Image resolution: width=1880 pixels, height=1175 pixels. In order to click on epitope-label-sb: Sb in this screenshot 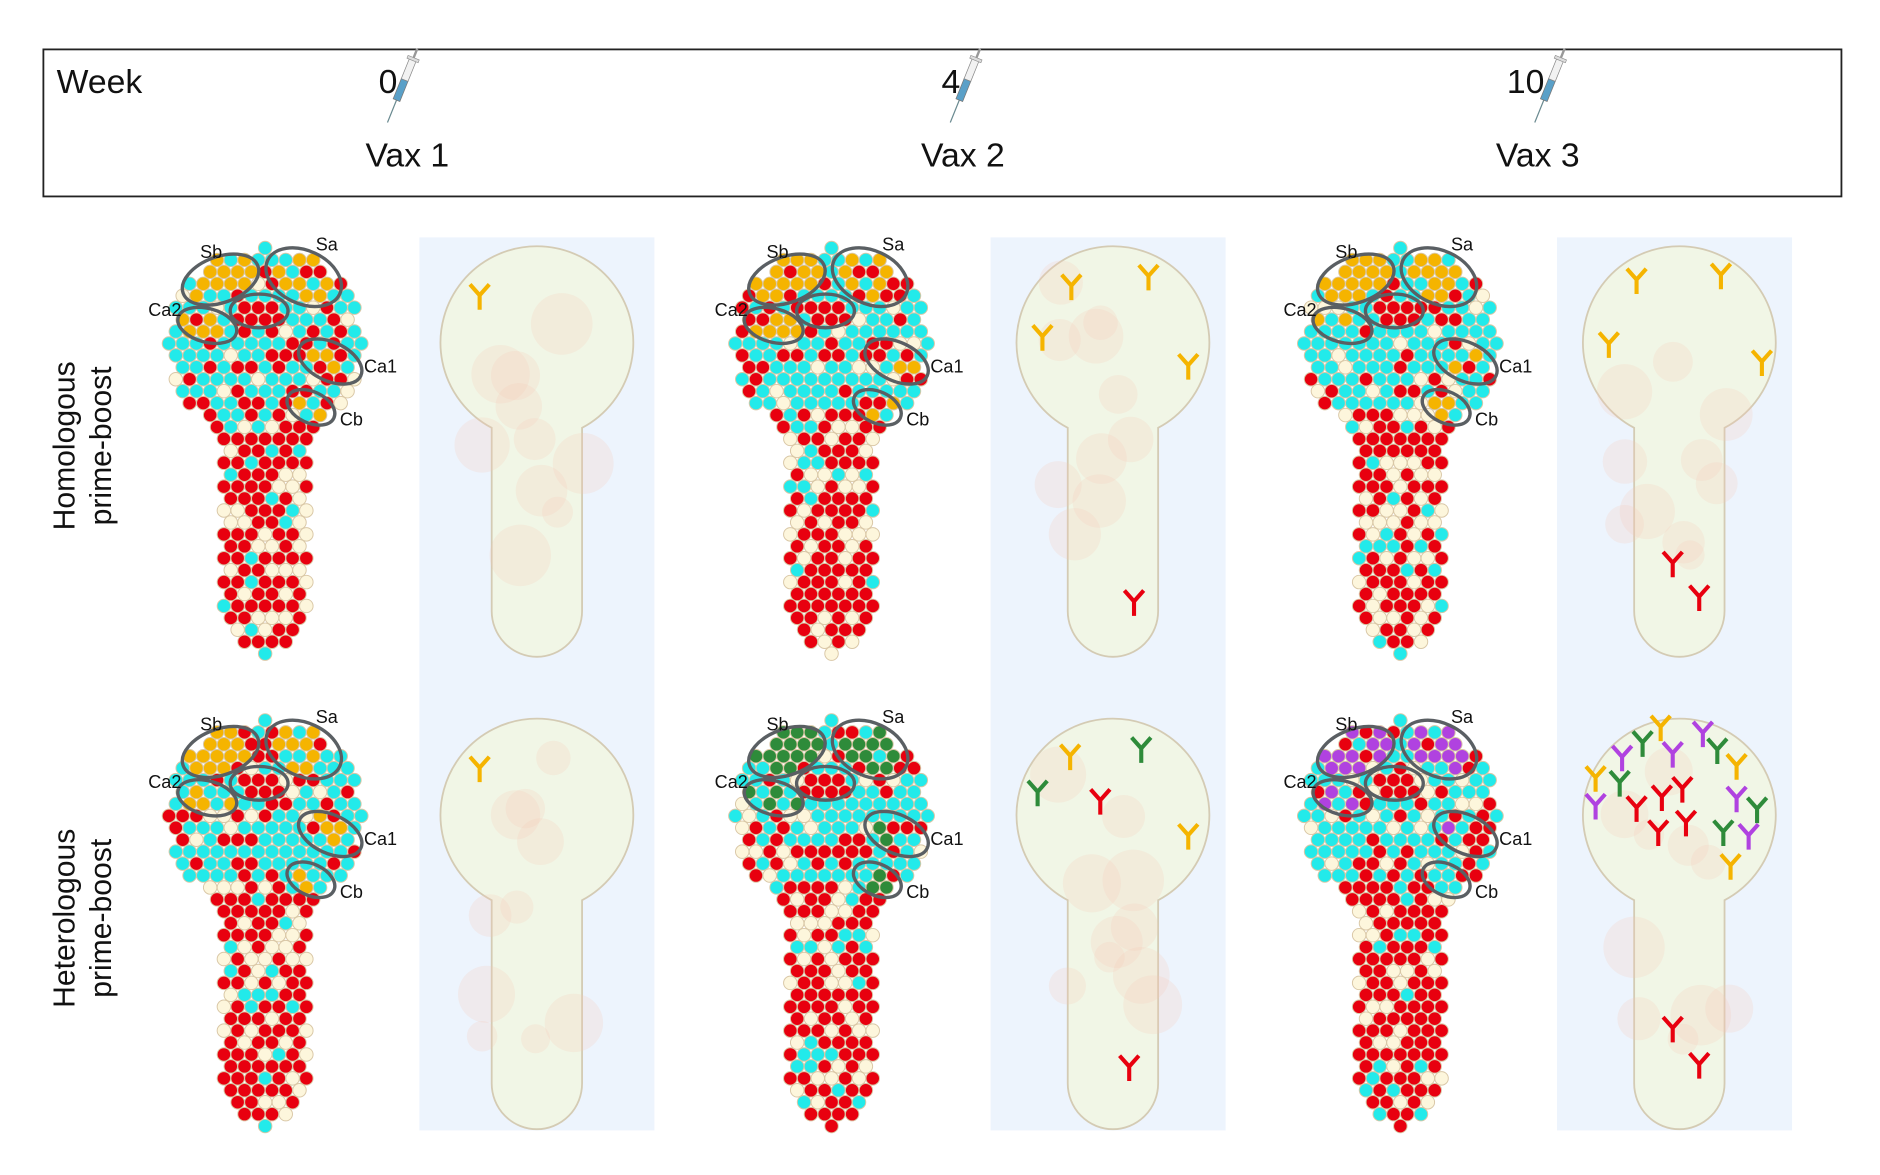, I will do `click(1346, 252)`.